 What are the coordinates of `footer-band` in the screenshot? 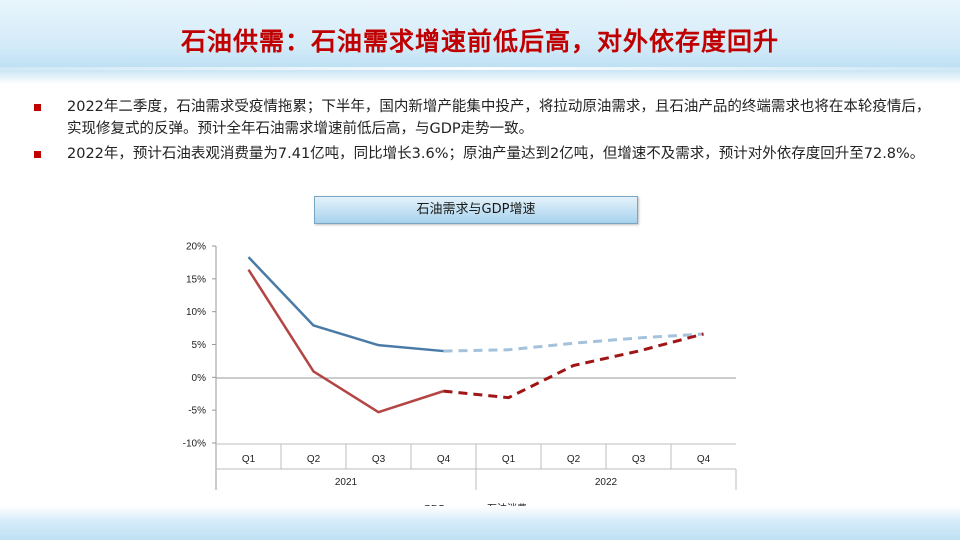 It's located at (480, 523).